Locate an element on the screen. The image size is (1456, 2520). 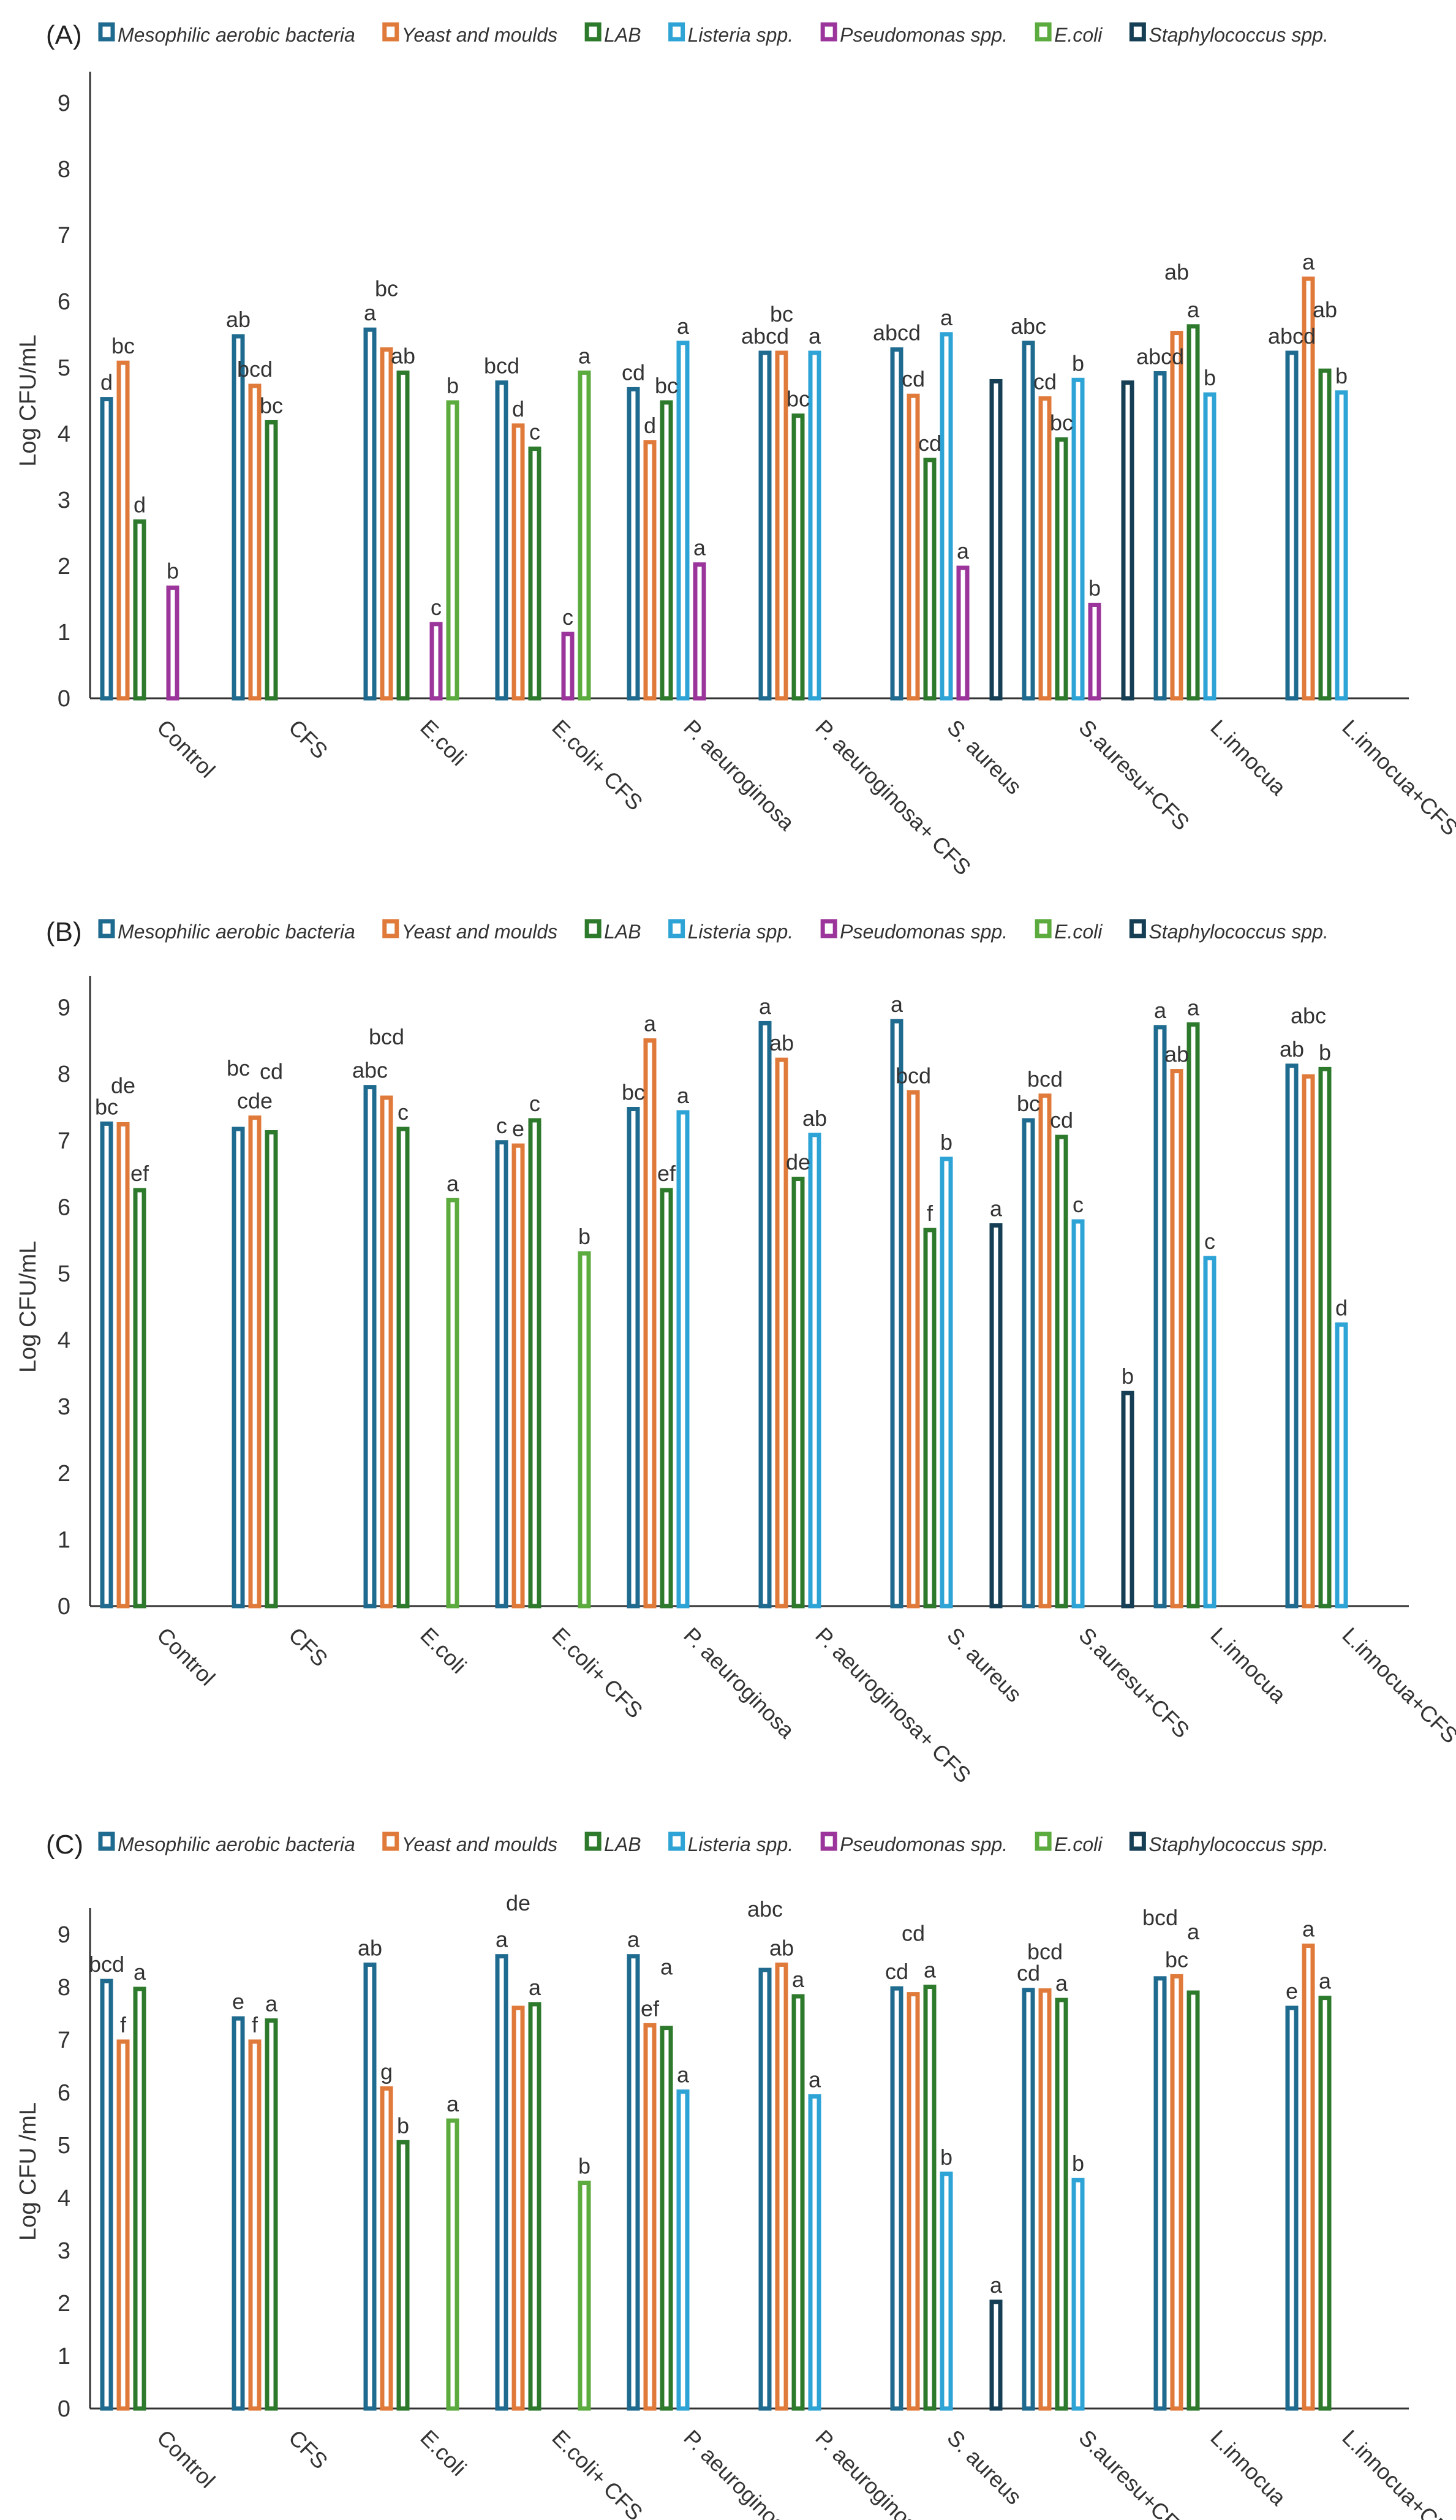
significance-letter: ef is located at coordinates (650, 2008).